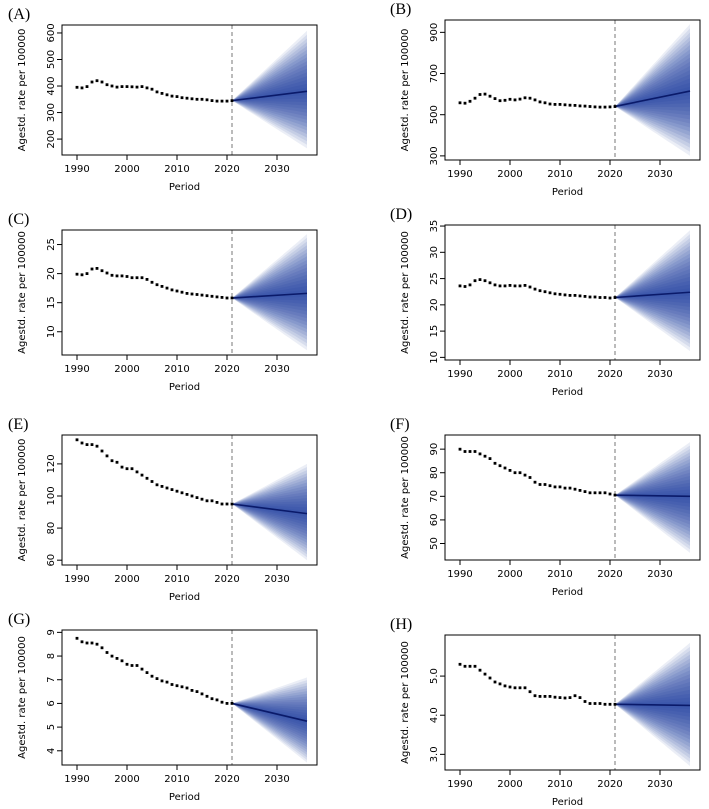  Describe the element at coordinates (176, 169) in the screenshot. I see `x-tick-label: 2010` at that location.